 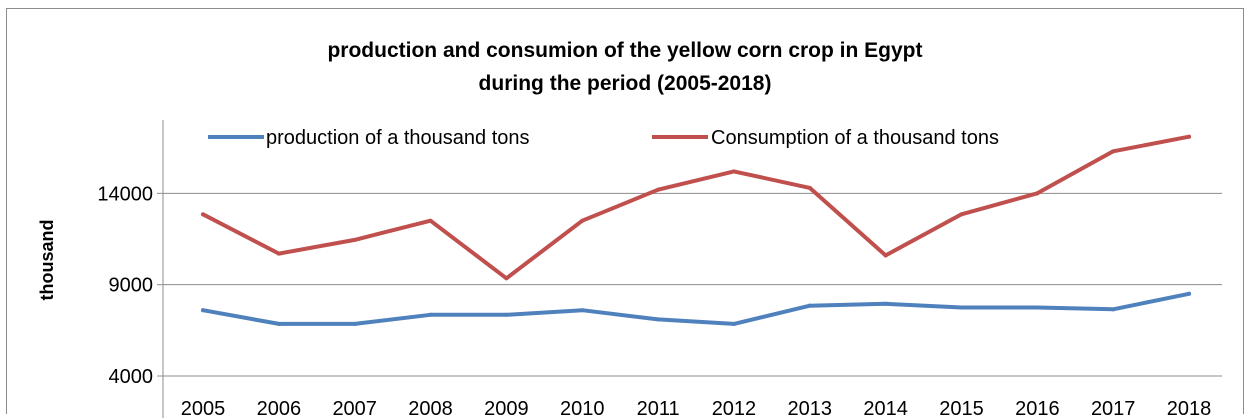 What do you see at coordinates (354, 408) in the screenshot?
I see `x-tick-label-2007: 2007` at bounding box center [354, 408].